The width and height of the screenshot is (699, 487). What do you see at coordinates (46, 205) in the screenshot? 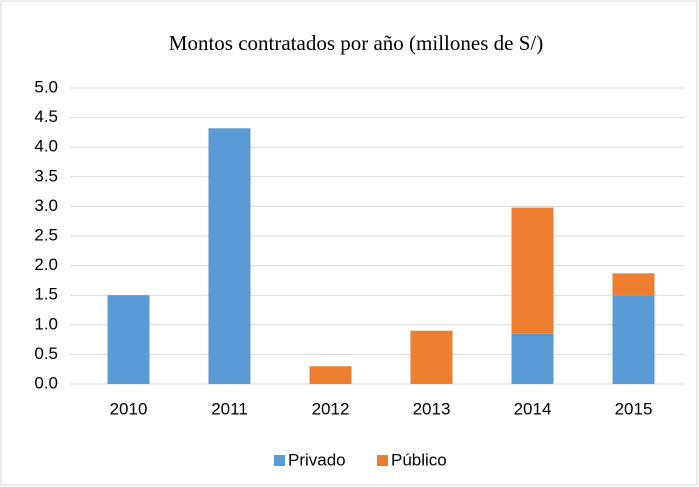
I see `y-tick-label: 3.0` at bounding box center [46, 205].